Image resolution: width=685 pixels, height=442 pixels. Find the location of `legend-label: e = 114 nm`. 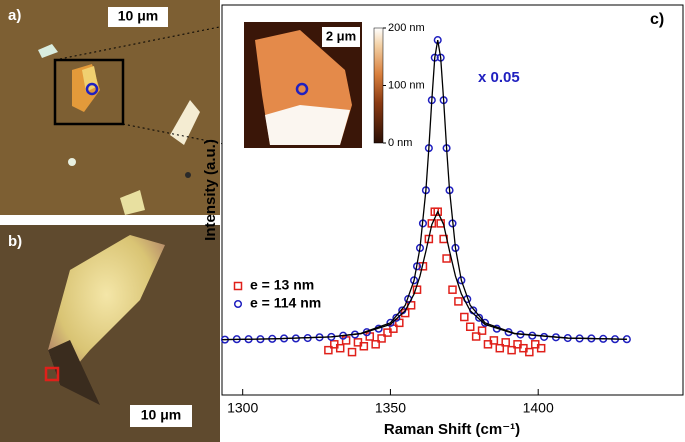

legend-label: e = 114 nm is located at coordinates (285, 303).